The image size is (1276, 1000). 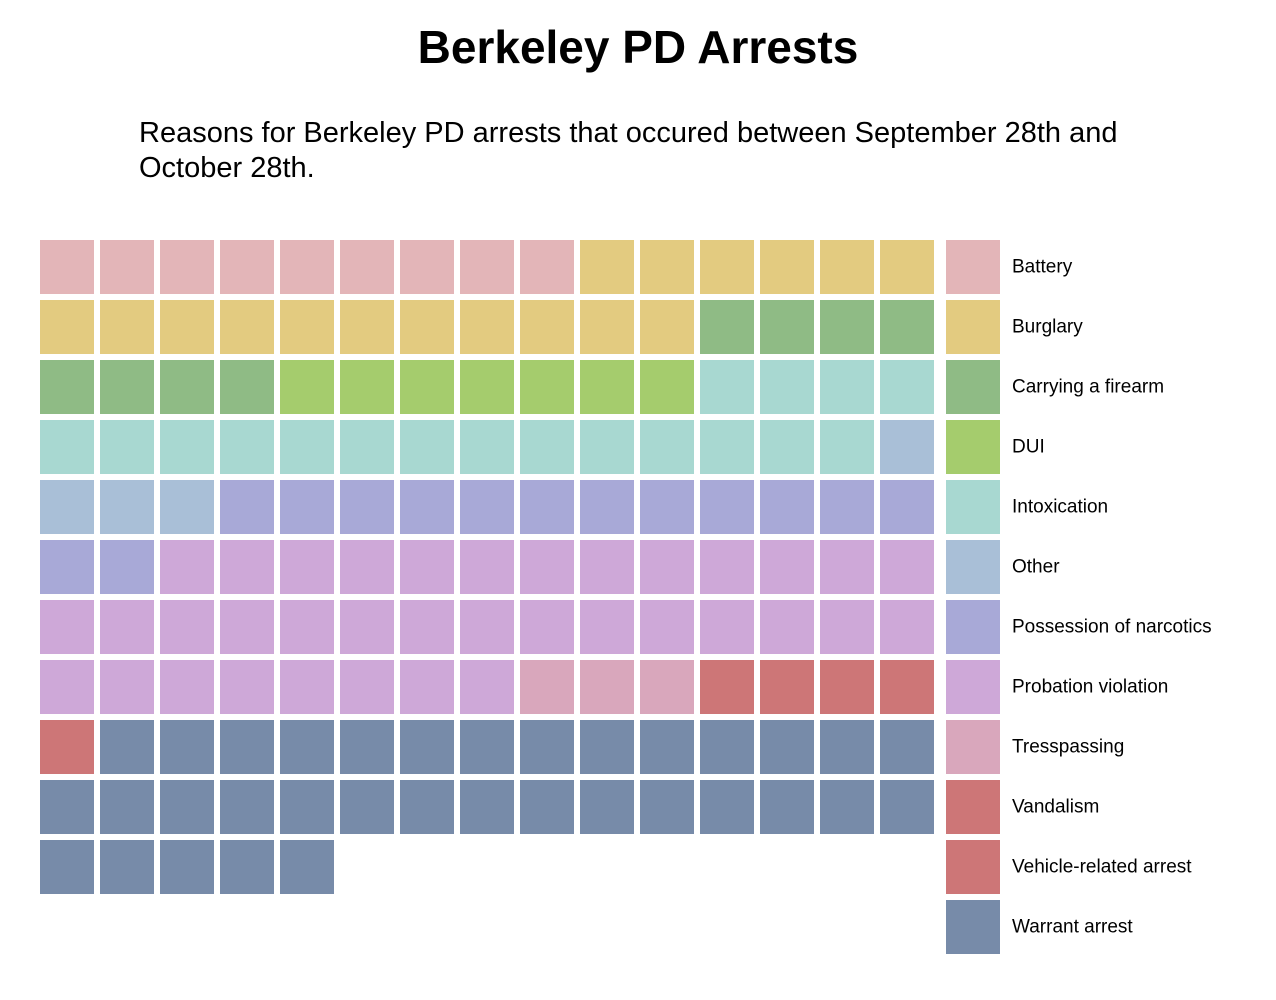 What do you see at coordinates (1112, 627) in the screenshot?
I see `legend-label: Possession of narcotics` at bounding box center [1112, 627].